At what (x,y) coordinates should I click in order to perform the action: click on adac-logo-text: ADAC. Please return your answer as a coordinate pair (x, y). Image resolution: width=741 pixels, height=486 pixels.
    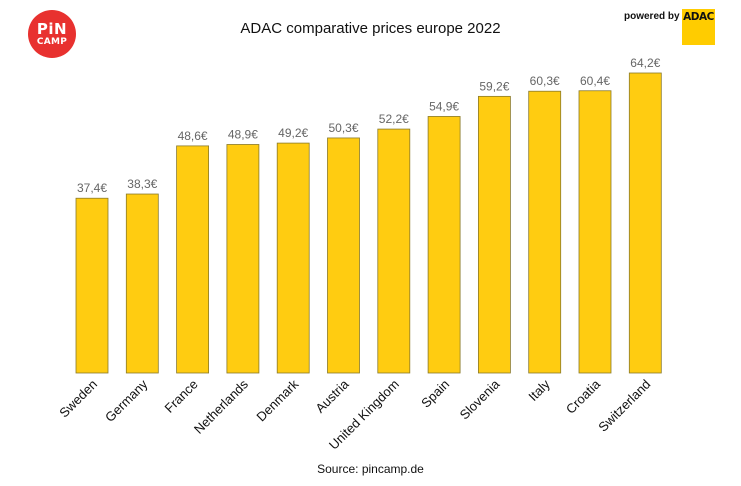
    Looking at the image, I should click on (698, 17).